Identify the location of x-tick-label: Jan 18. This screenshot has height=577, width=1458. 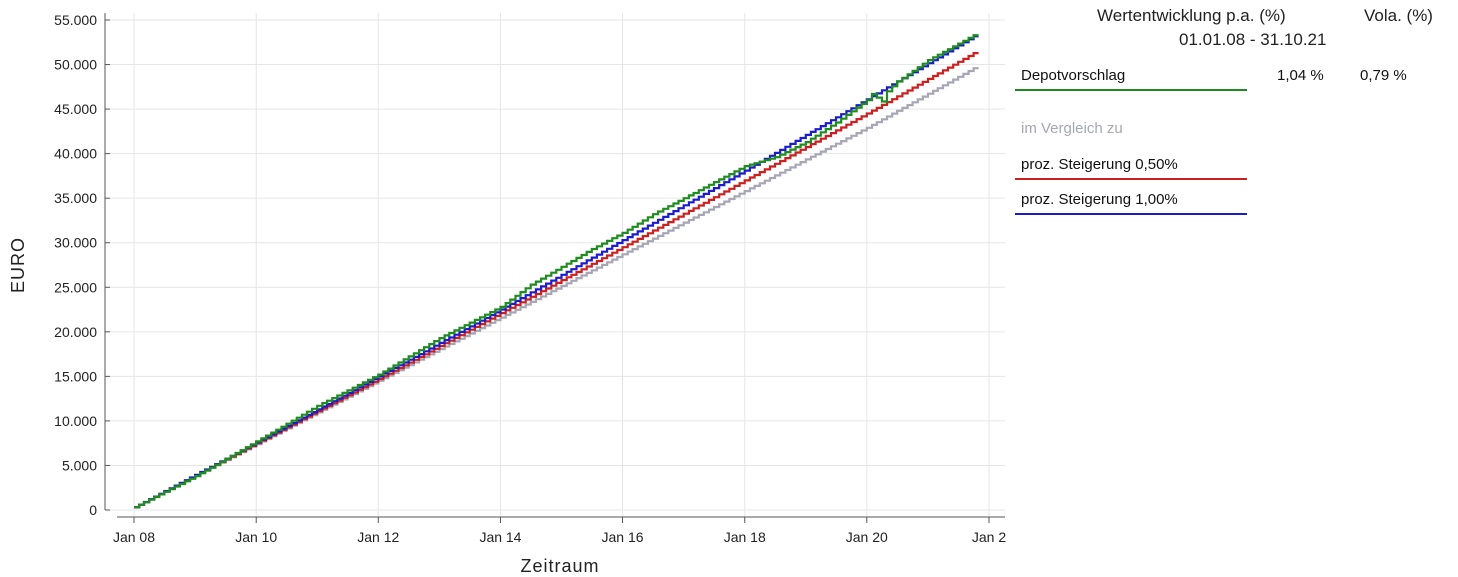
(745, 537).